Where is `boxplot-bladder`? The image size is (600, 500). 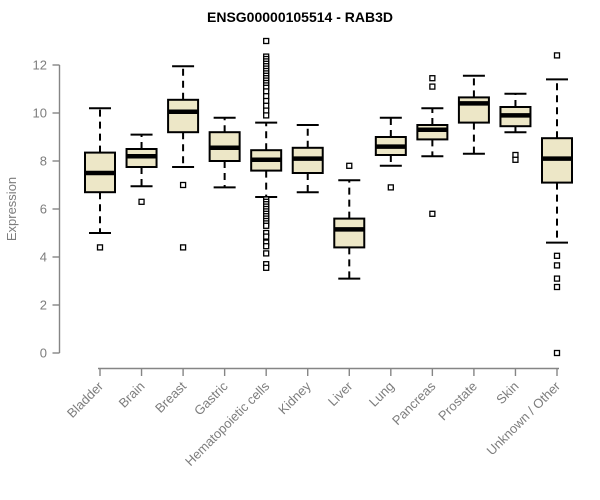
boxplot-bladder is located at coordinates (100, 179).